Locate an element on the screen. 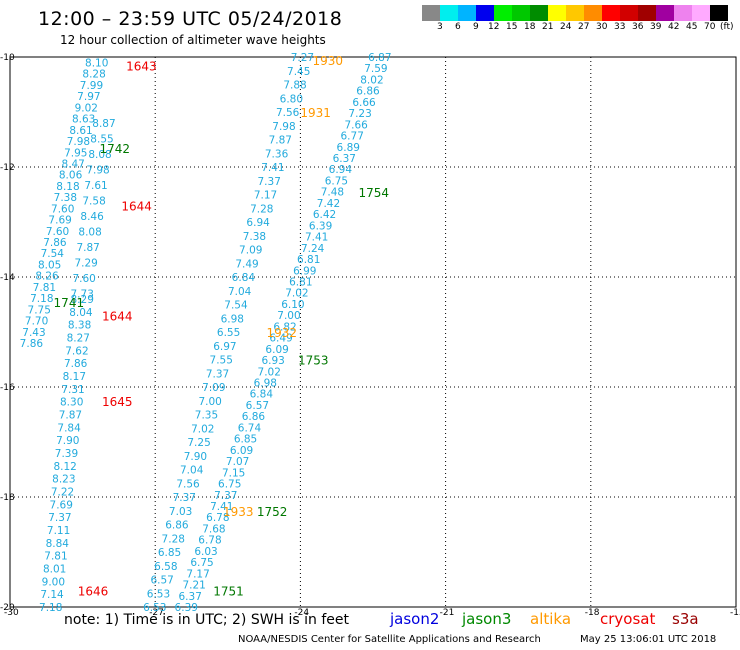 This screenshot has height=650, width=740. wave-height-value: 7.56 is located at coordinates (188, 484).